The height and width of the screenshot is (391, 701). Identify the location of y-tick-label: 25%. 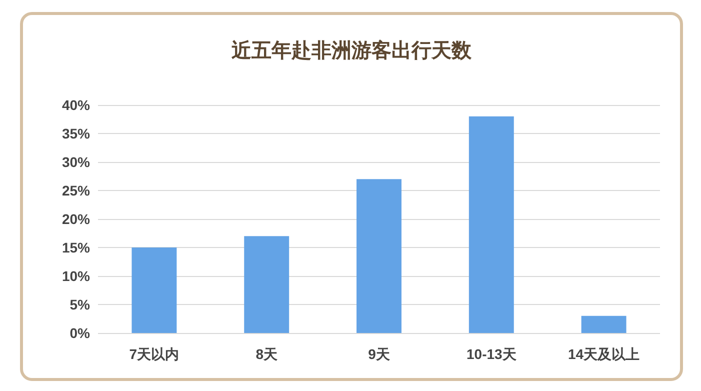
(76, 190).